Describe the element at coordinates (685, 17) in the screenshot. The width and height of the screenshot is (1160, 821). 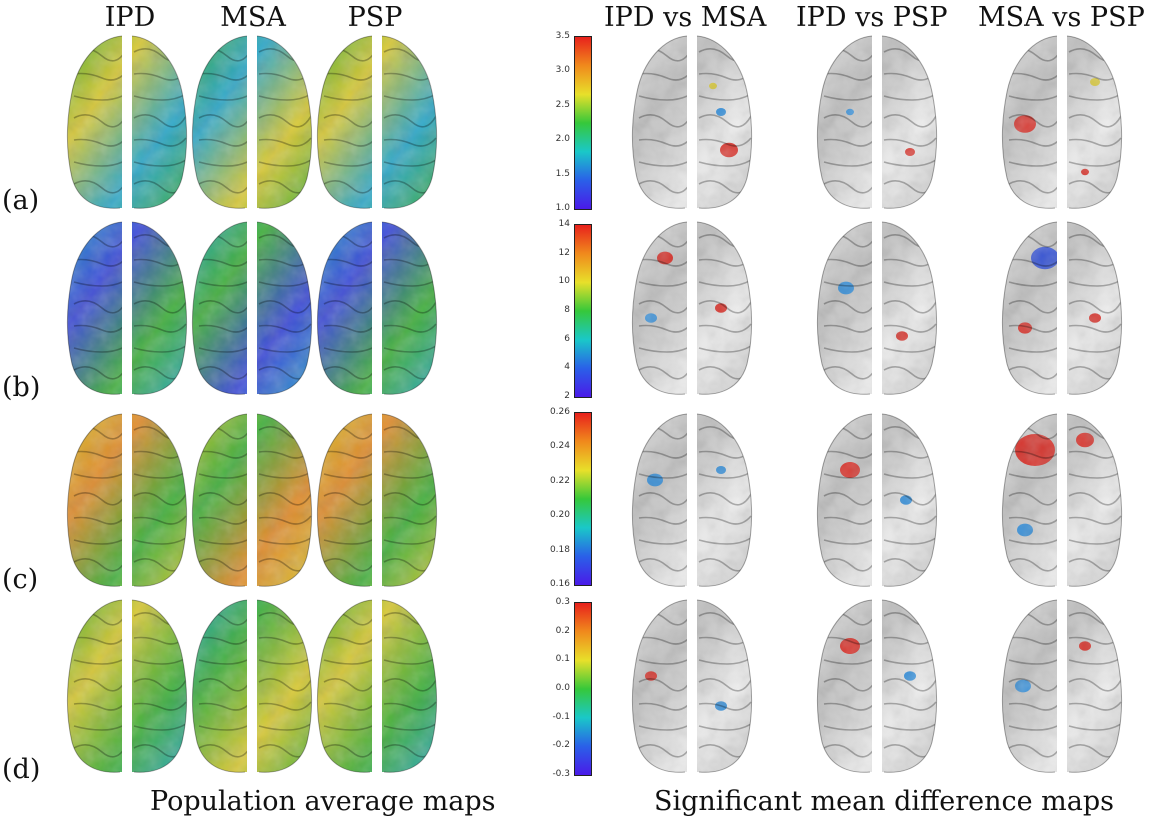
I see `col-title-ipd-vs-msa: IPD vs MSA` at that location.